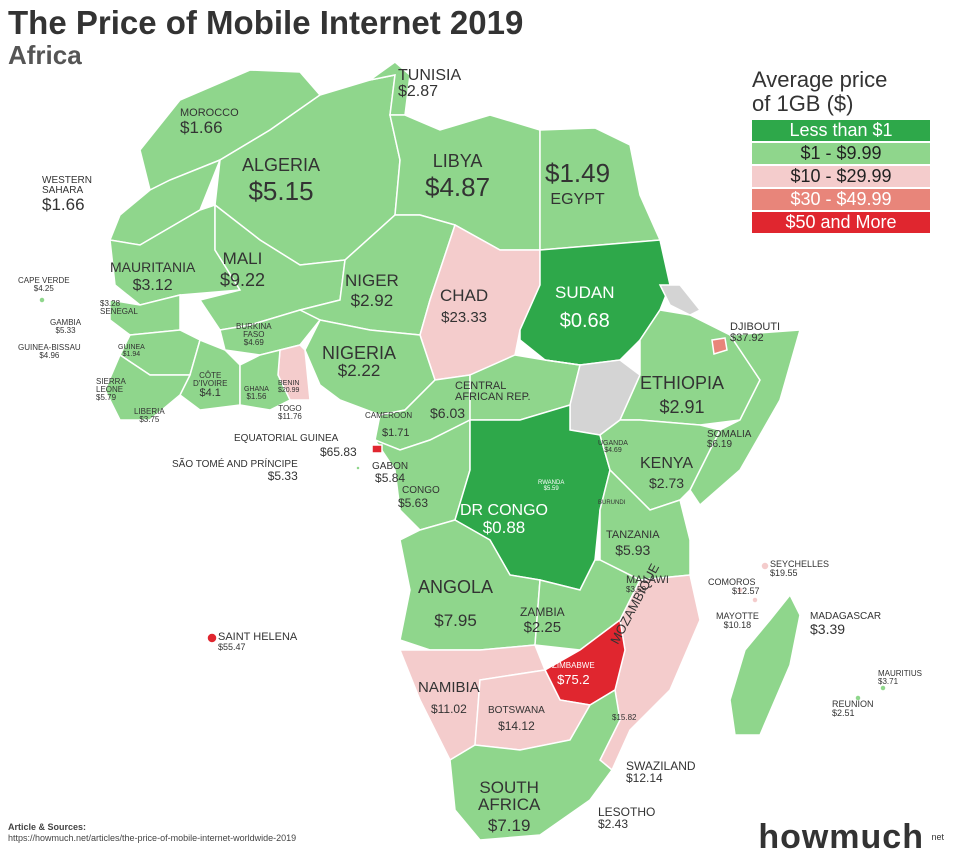  What do you see at coordinates (765, 566) in the screenshot?
I see `region-seychelles` at bounding box center [765, 566].